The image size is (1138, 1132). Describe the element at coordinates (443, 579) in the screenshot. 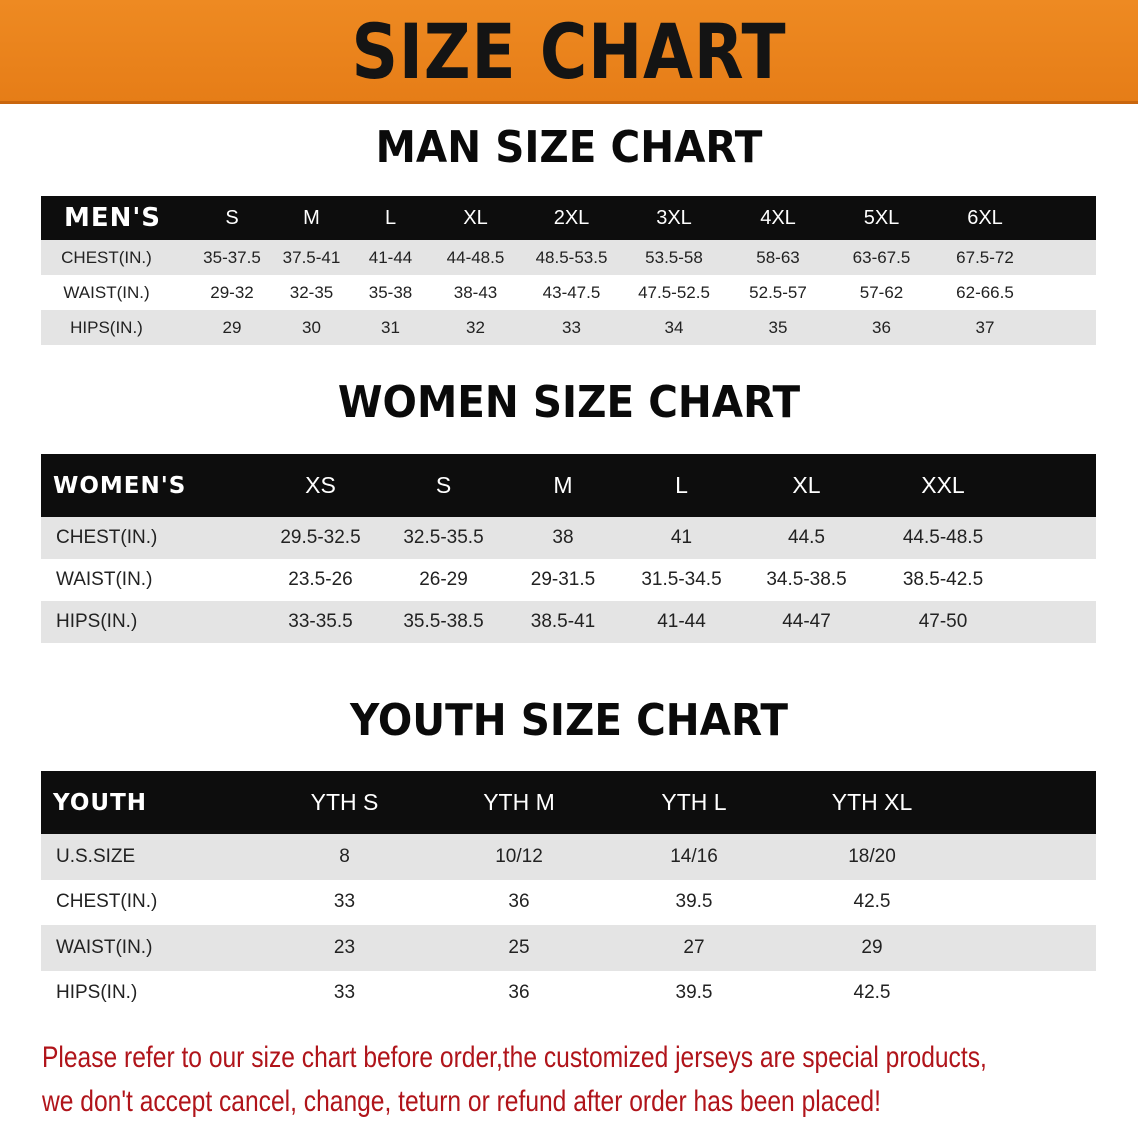

I see `table-cell: 26-29` at that location.